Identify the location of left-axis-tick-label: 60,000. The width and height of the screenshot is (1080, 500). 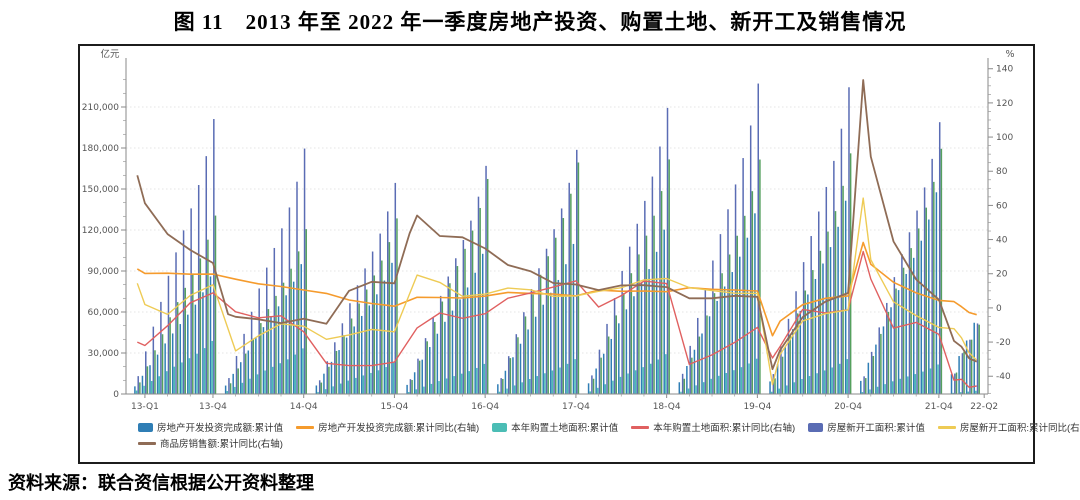
(104, 313).